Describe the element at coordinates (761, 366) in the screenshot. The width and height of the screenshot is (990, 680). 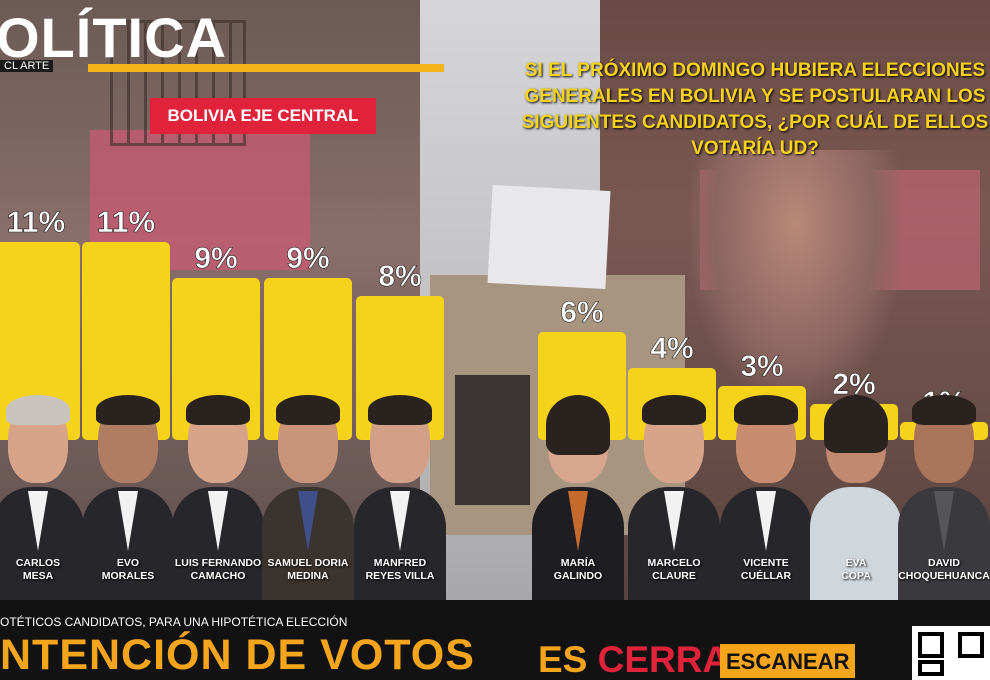
I see `bar-value-label: 3%` at that location.